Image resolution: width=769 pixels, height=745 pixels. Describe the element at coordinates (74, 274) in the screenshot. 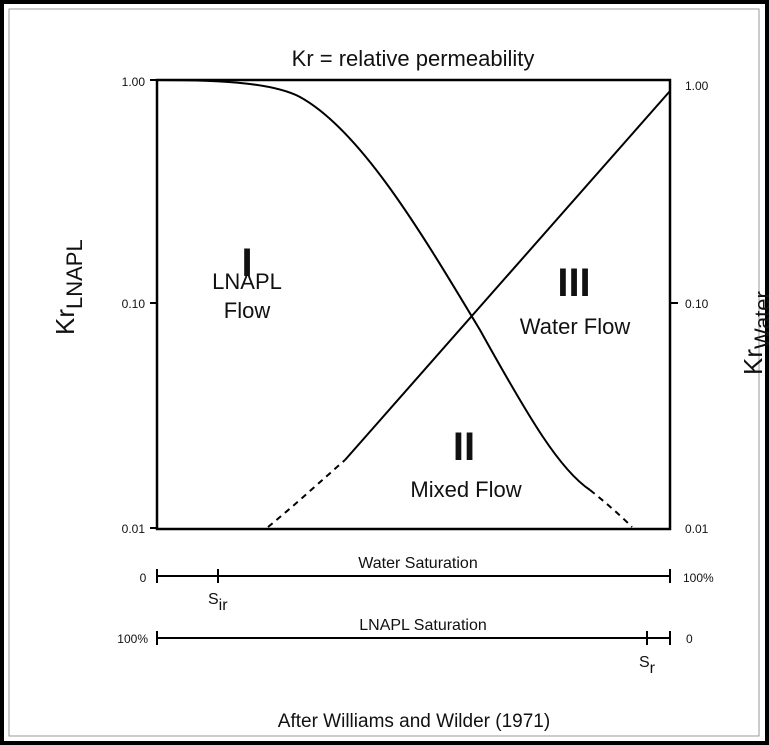

I see `axis-subscript: LNAPL` at that location.